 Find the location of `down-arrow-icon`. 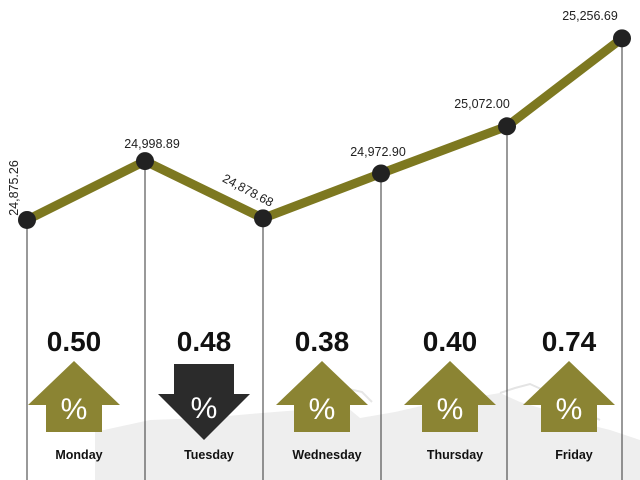

down-arrow-icon is located at coordinates (204, 402).